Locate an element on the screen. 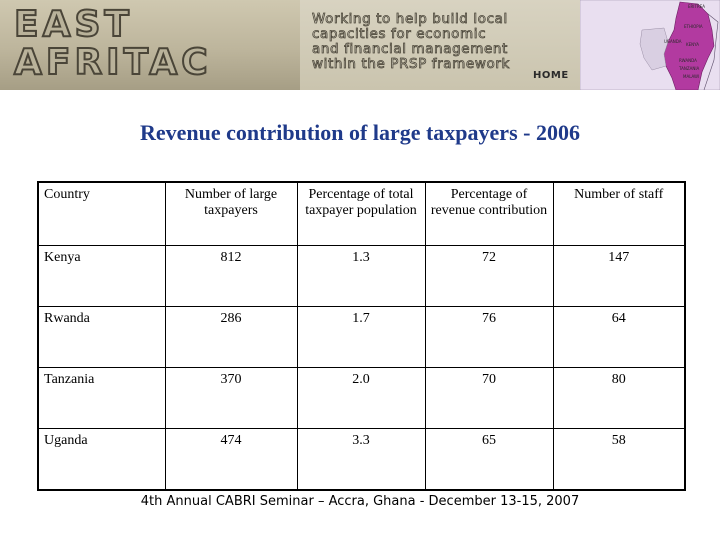 The height and width of the screenshot is (540, 720). map-highlight-region is located at coordinates (689, 45).